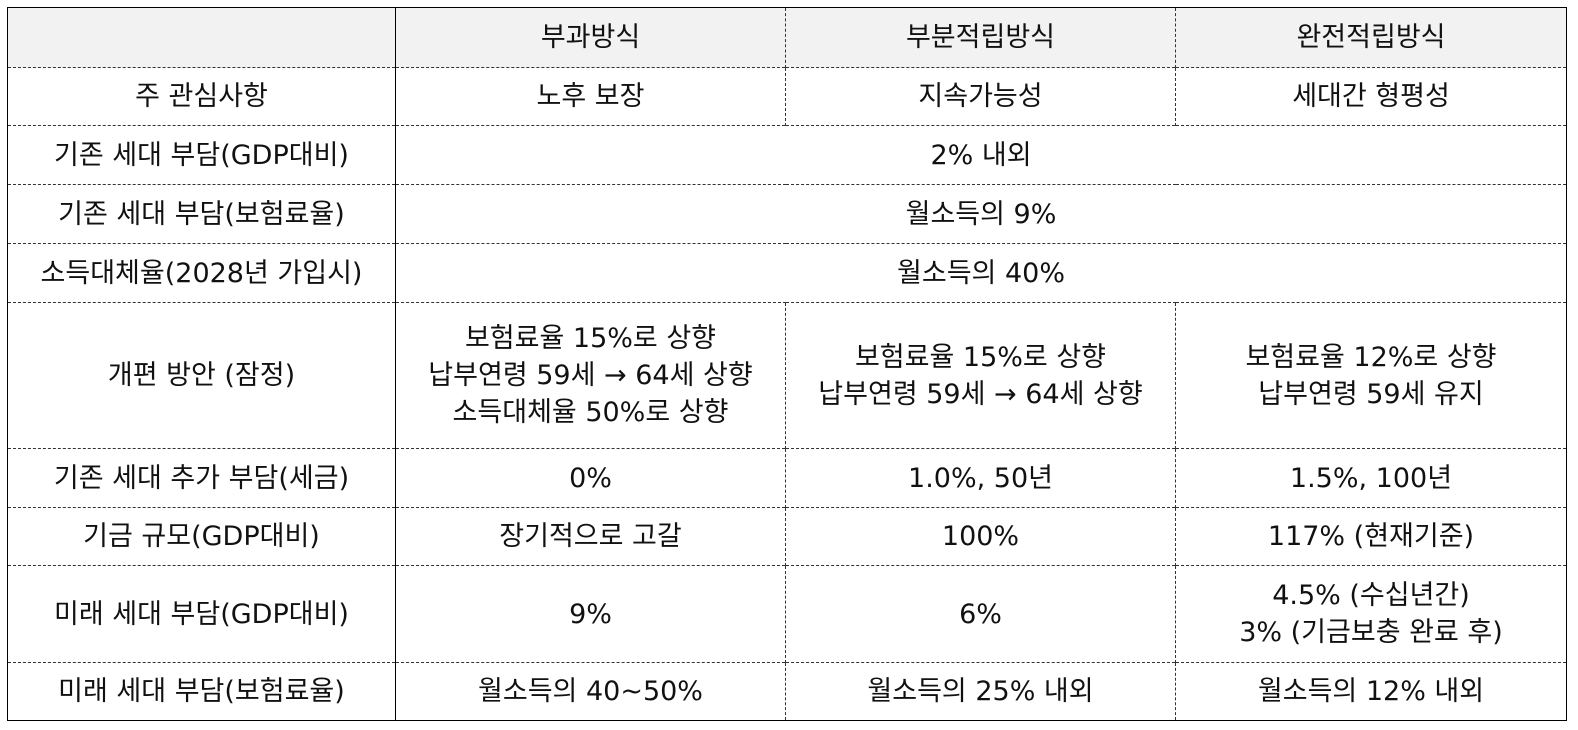 The image size is (1578, 730). I want to click on table-cell-merged: 월소득의 9%, so click(981, 214).